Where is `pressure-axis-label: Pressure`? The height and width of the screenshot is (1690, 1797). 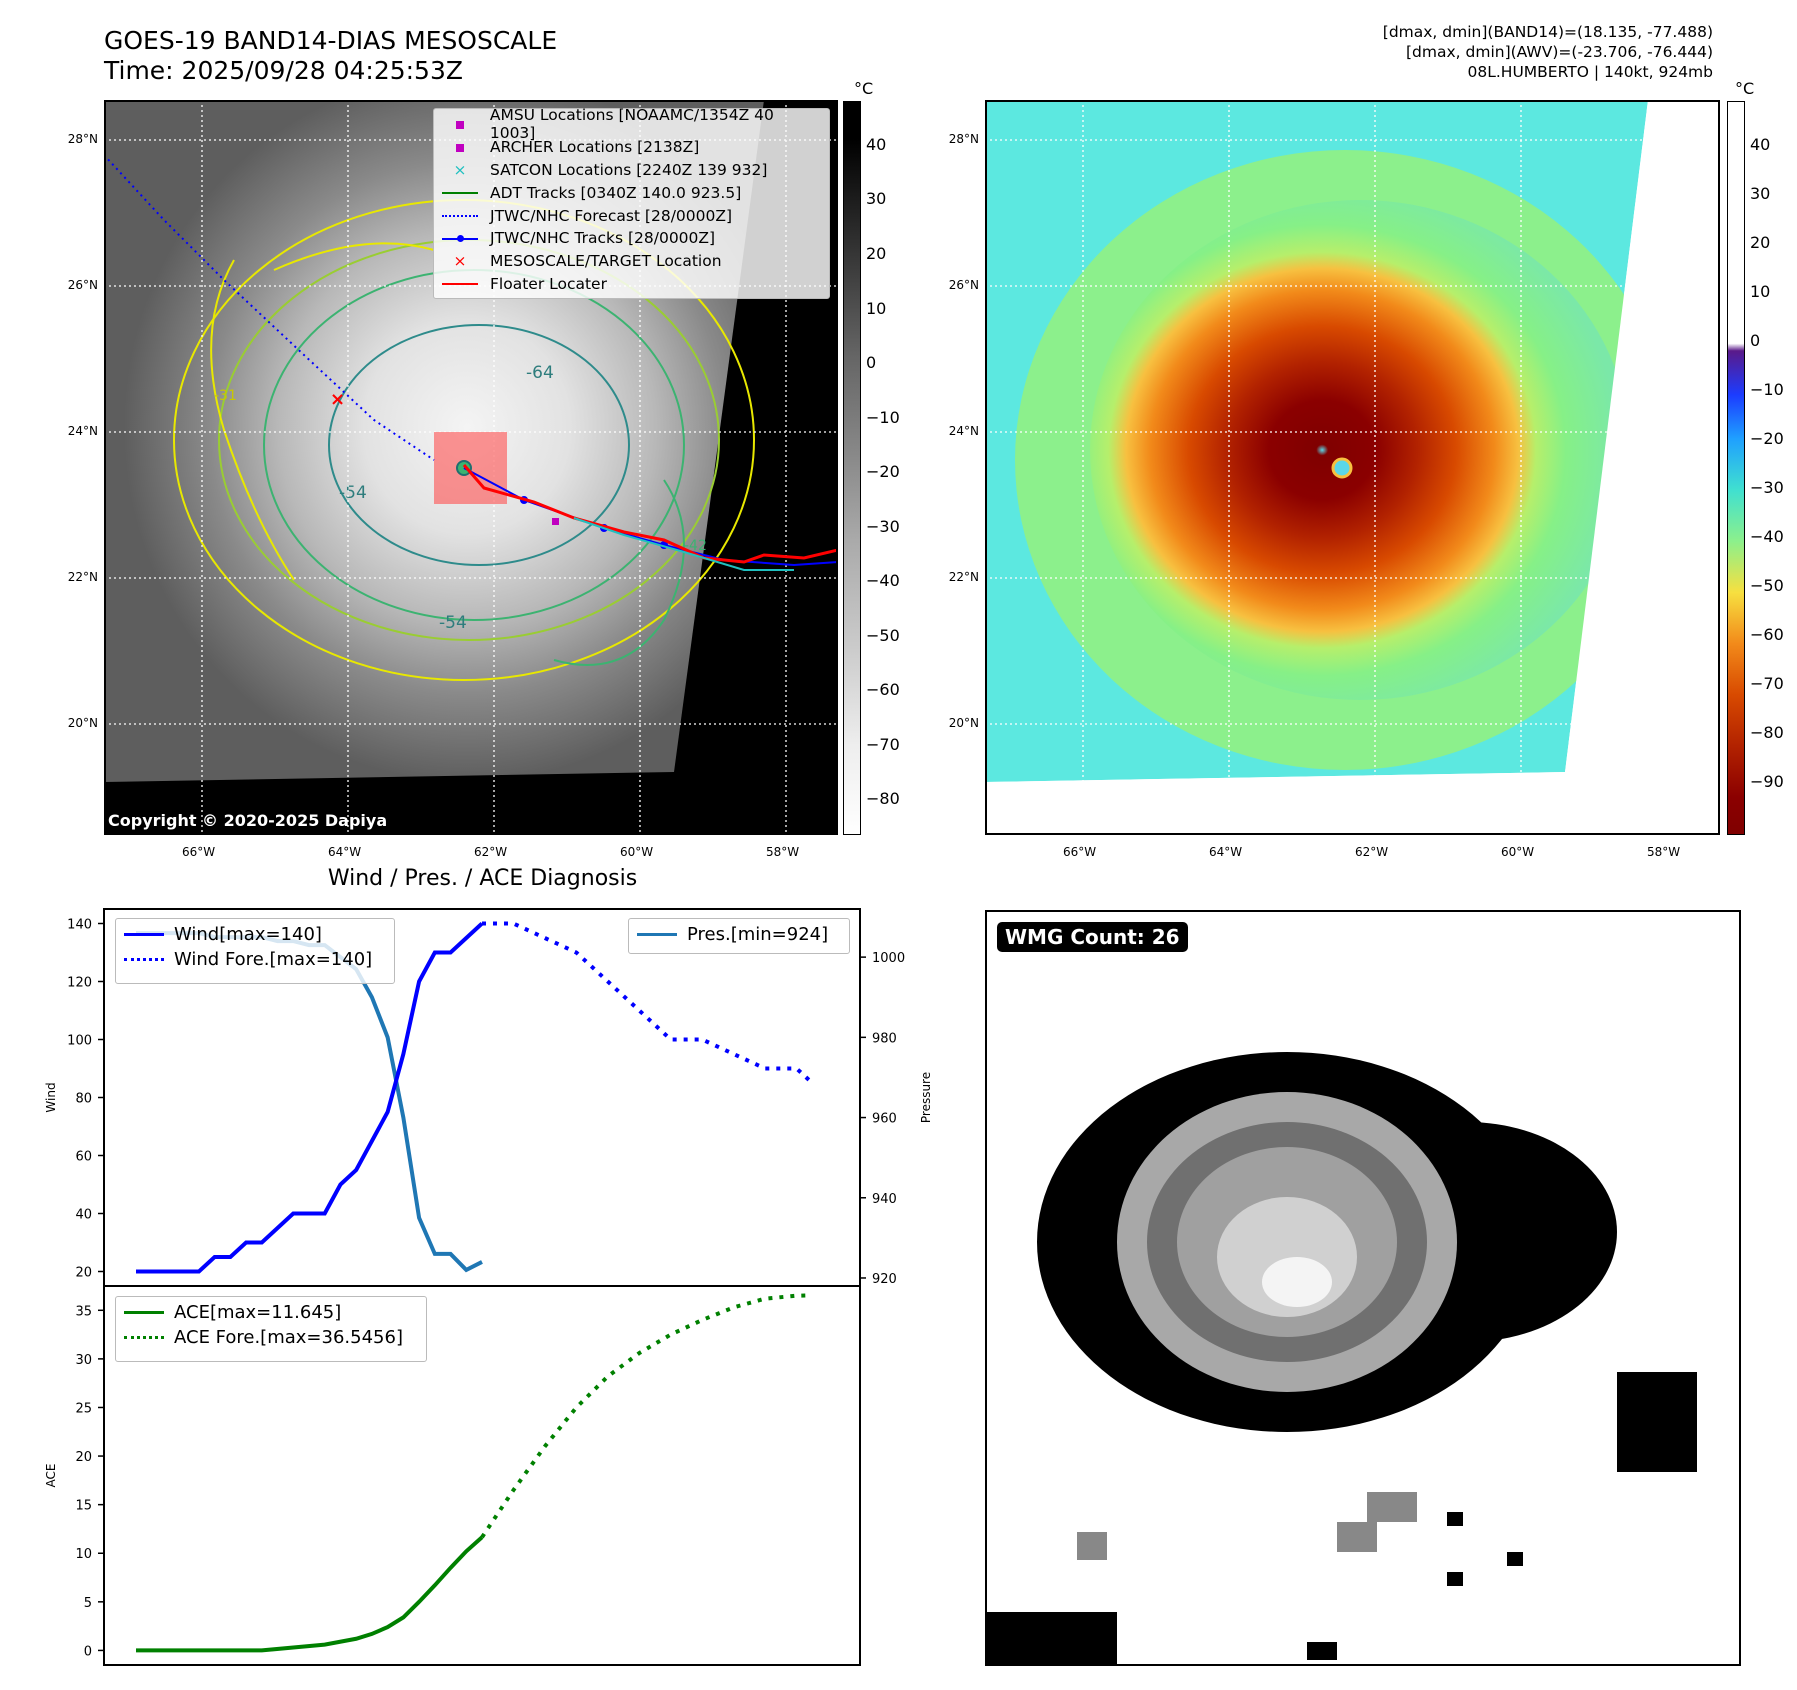
pressure-axis-label: Pressure is located at coordinates (926, 1097).